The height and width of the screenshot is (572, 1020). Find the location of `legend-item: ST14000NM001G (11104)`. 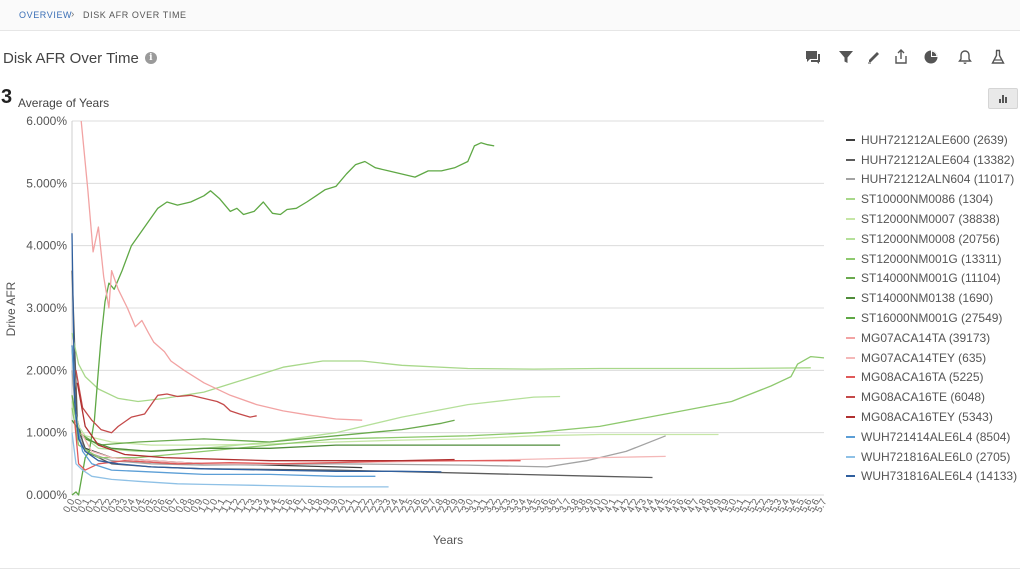

legend-item: ST14000NM001G (11104) is located at coordinates (931, 279).